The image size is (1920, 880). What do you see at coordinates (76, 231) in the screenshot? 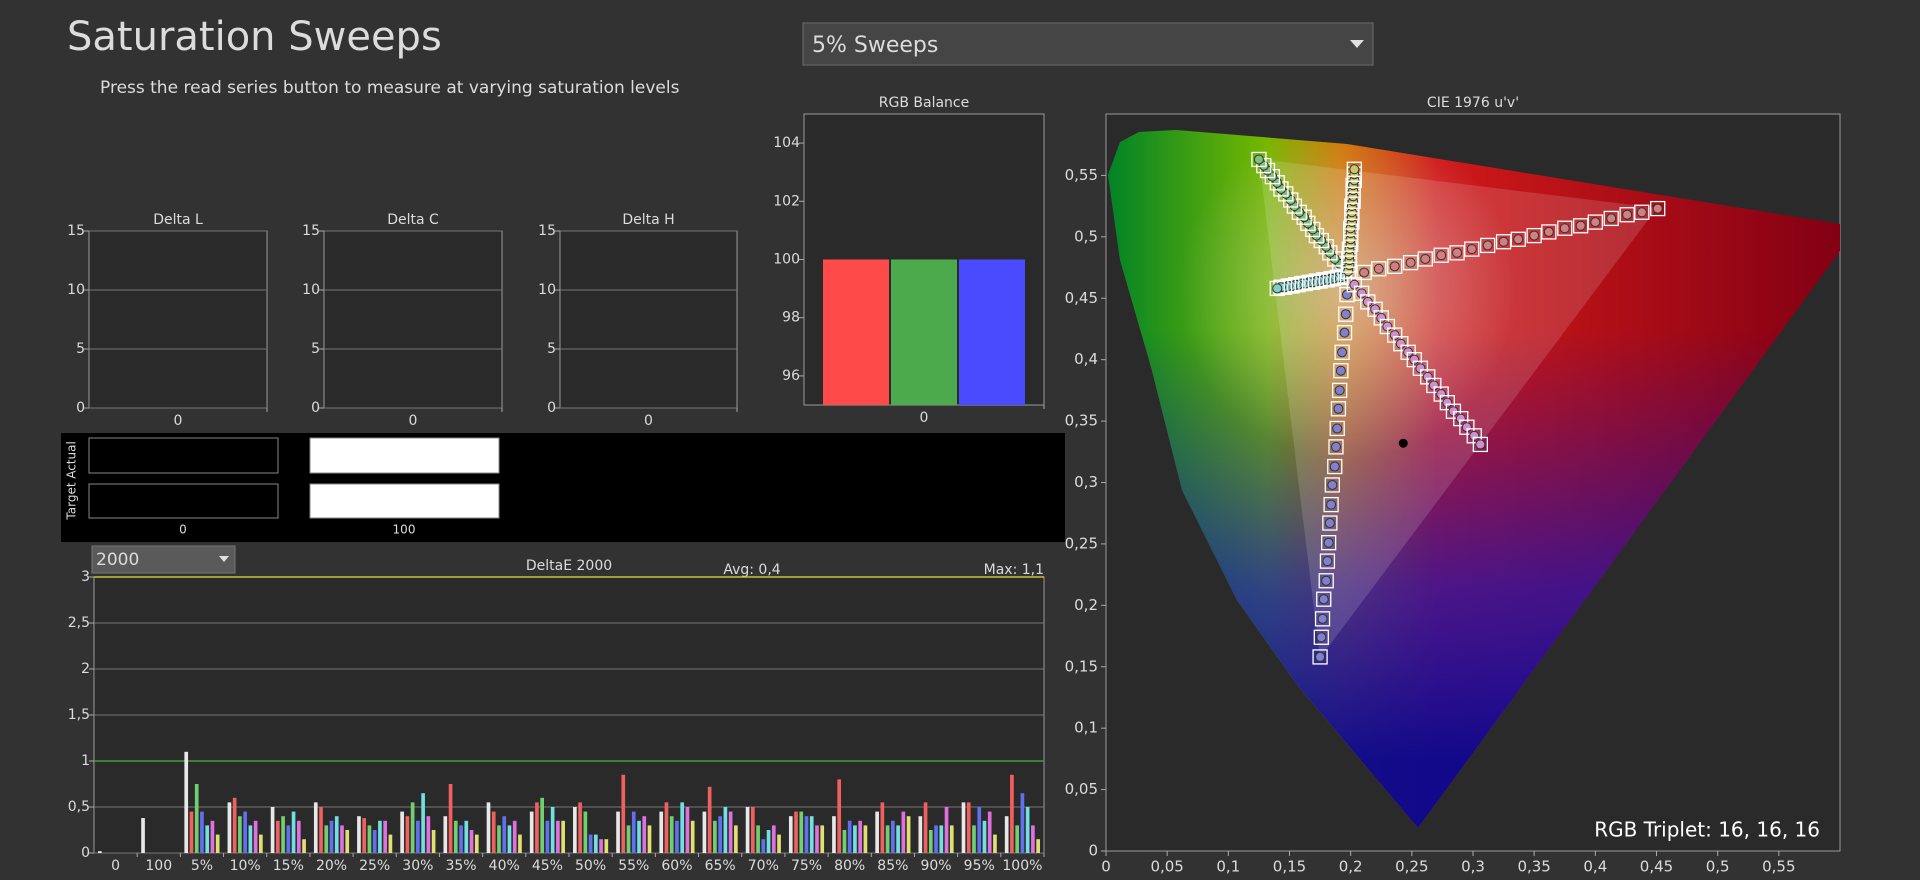
I see `y-tick-label: 15` at bounding box center [76, 231].